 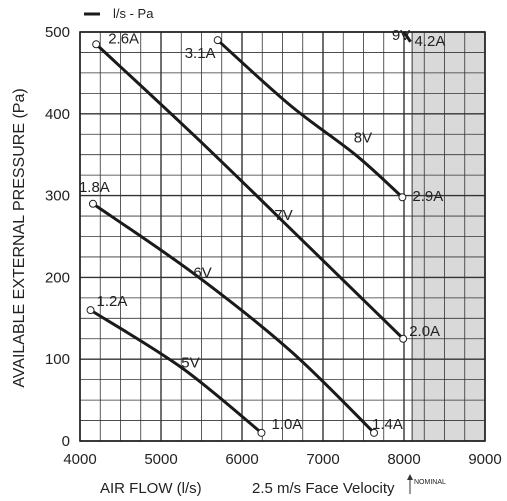 I want to click on series-start-current-label: 1.8A, so click(x=94, y=187).